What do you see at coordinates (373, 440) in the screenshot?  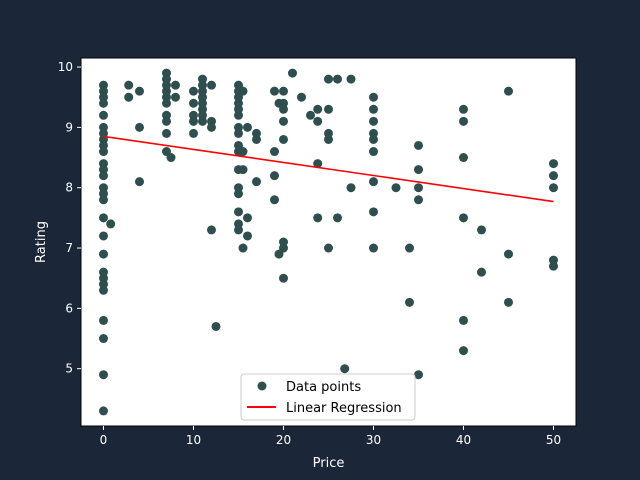 I see `x-tick-label: 30` at bounding box center [373, 440].